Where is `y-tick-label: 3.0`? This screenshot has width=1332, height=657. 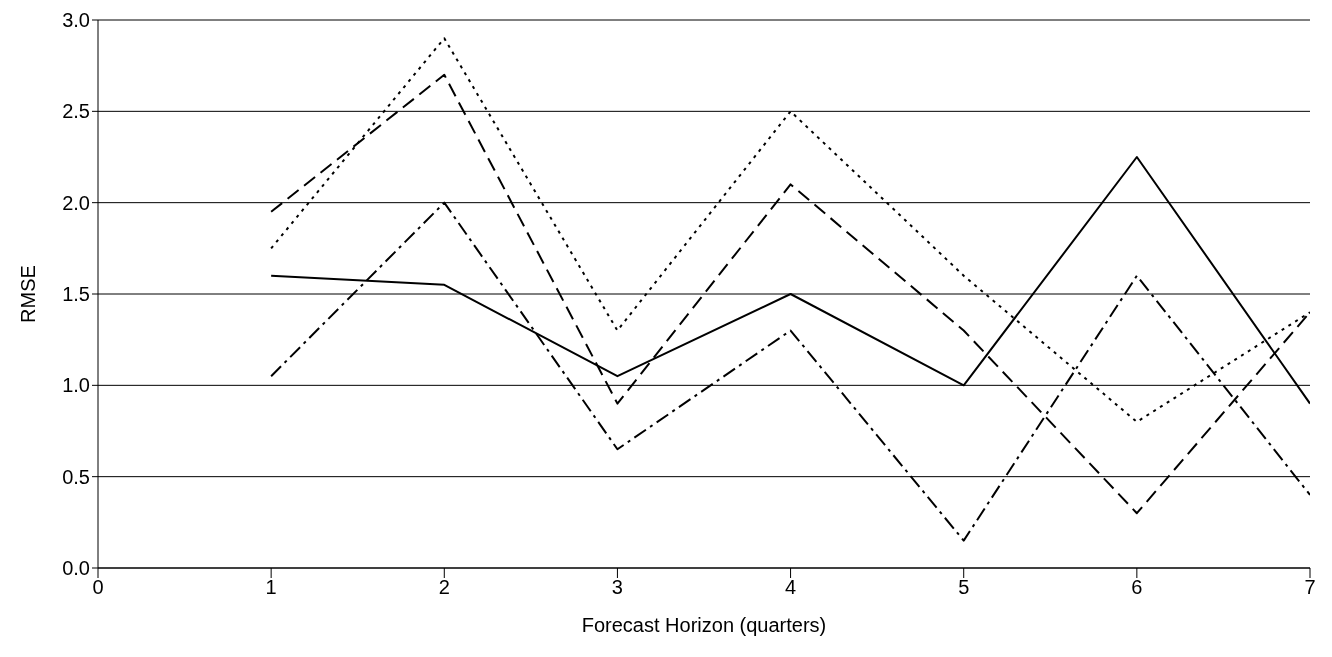 y-tick-label: 3.0 is located at coordinates (76, 20).